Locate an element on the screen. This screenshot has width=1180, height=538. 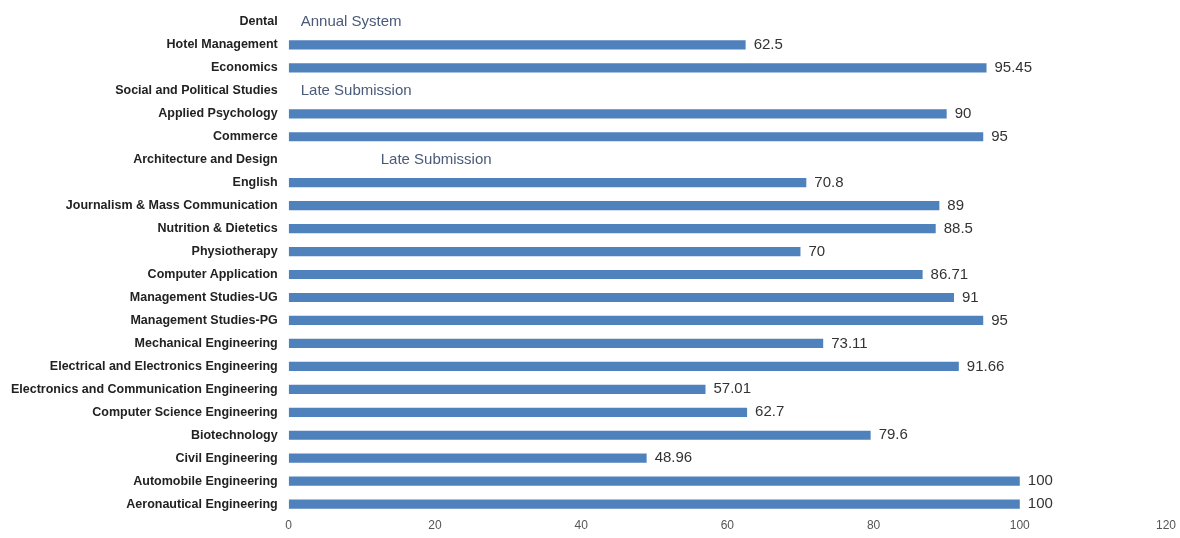
y-tick-label: Electronics and Communication Engineering is located at coordinates (144, 388).